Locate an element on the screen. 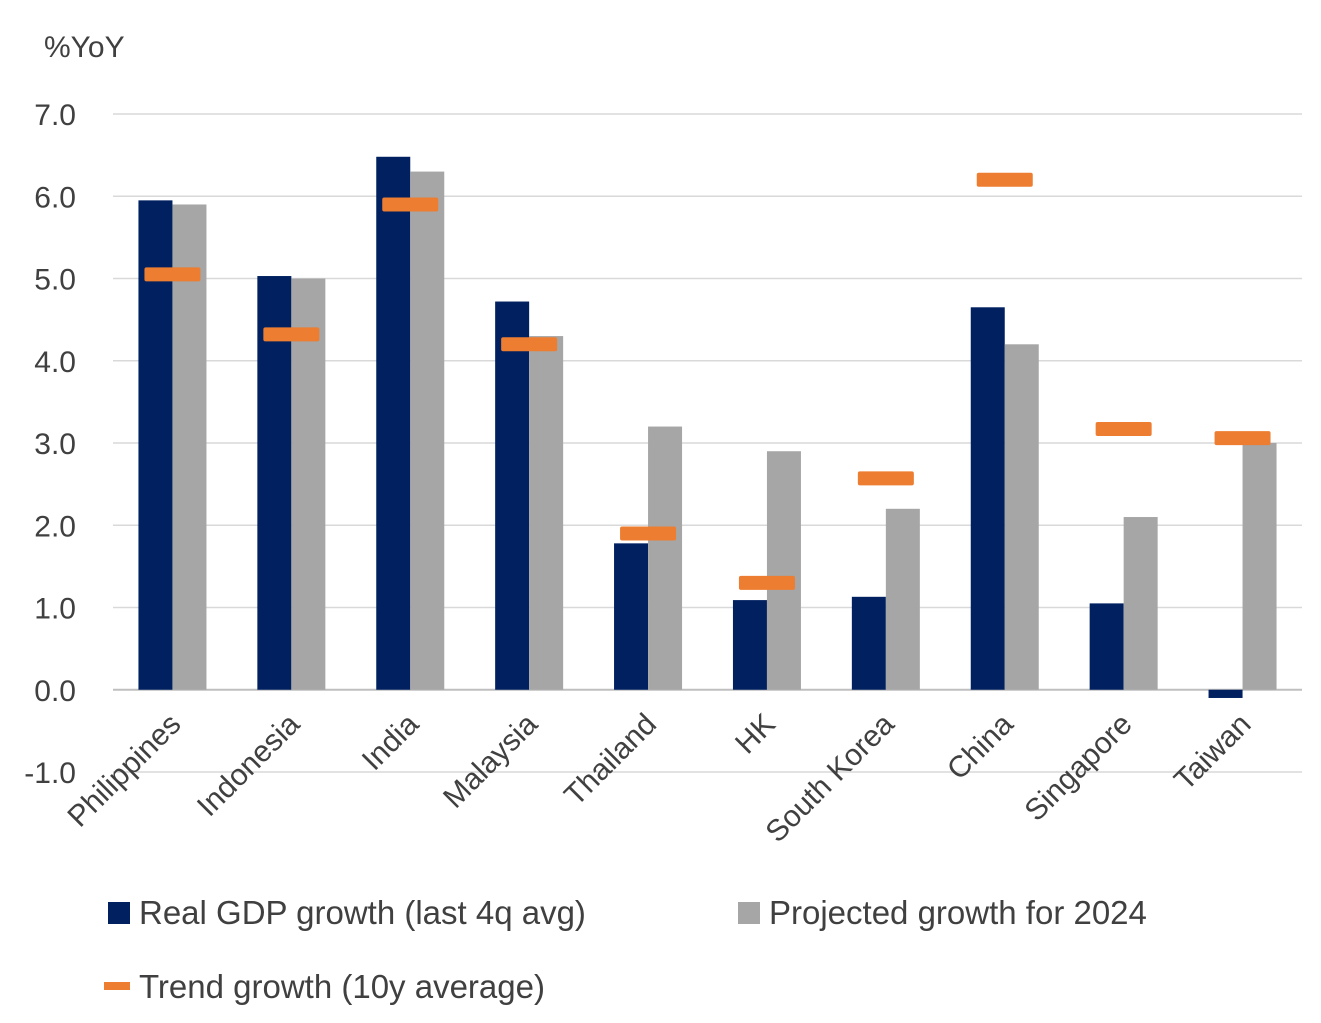  bar-projected-thailand is located at coordinates (665, 558).